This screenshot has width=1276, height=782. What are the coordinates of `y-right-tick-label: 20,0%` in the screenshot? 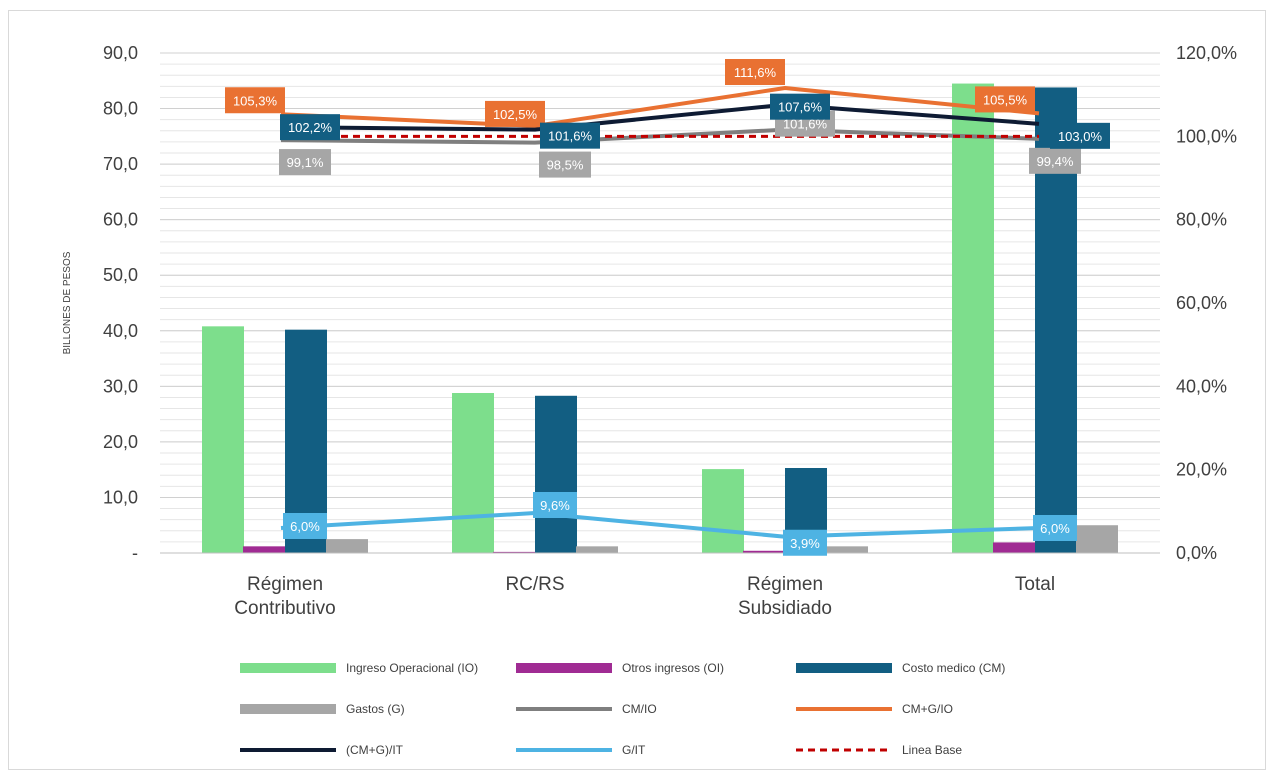 It's located at (1201, 470).